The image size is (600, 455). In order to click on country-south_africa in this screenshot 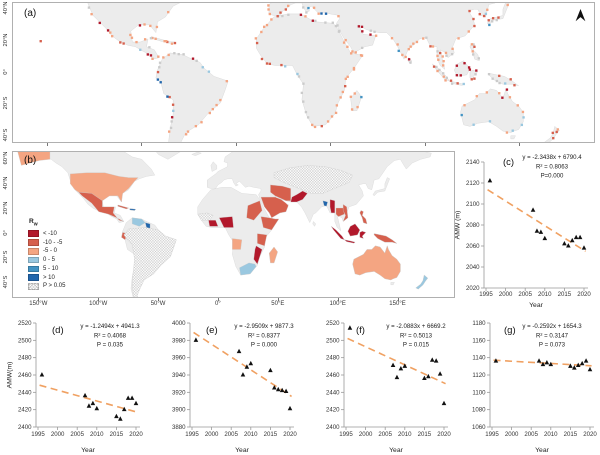, I will do `click(248, 269)`.